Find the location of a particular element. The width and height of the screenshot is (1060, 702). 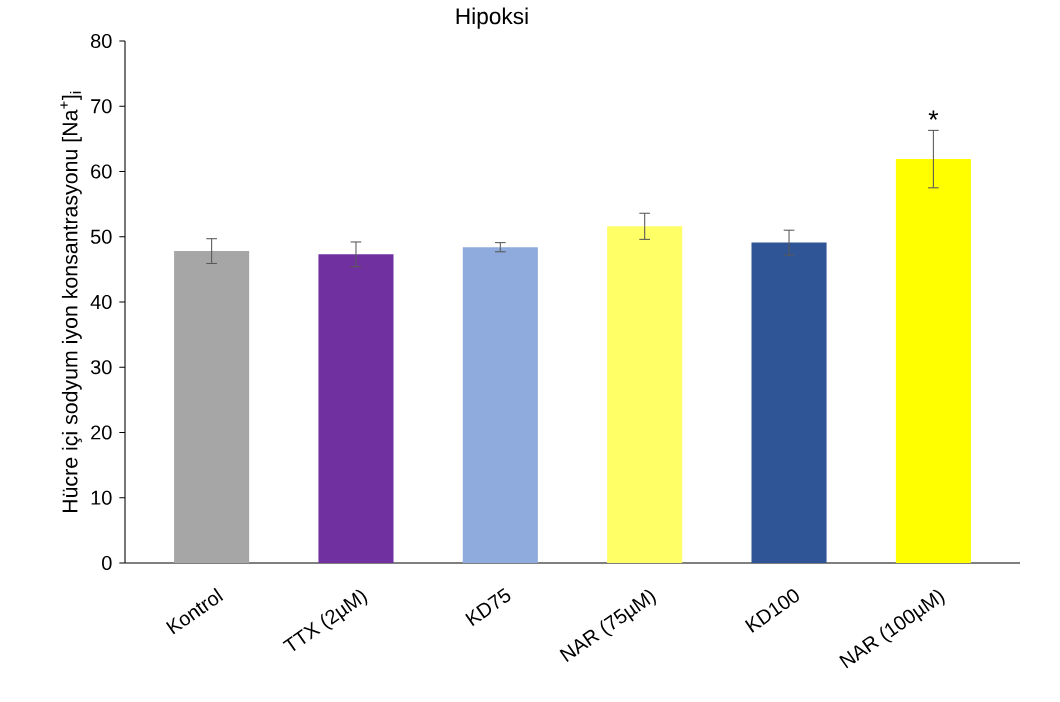

y-tick-label: 0 is located at coordinates (107, 563).